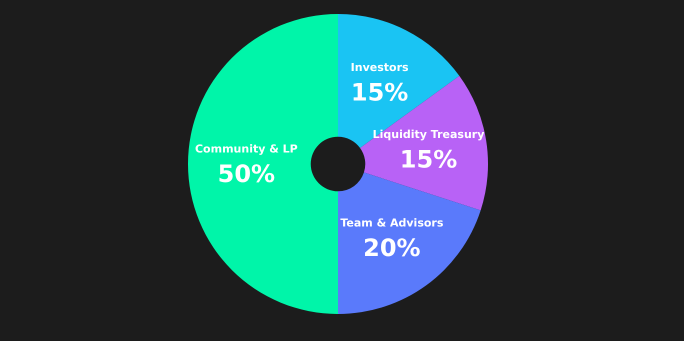 Image resolution: width=684 pixels, height=341 pixels. I want to click on data-label: 50%, so click(247, 174).